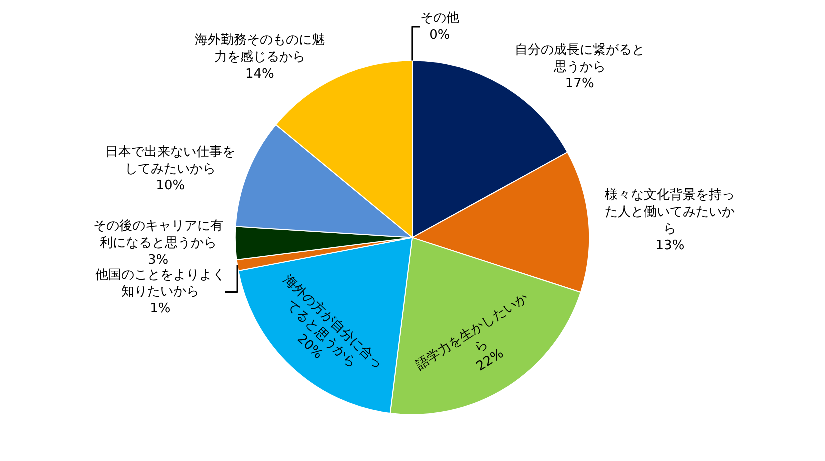 This screenshot has width=825, height=461. I want to click on data-label: 13%, so click(670, 246).